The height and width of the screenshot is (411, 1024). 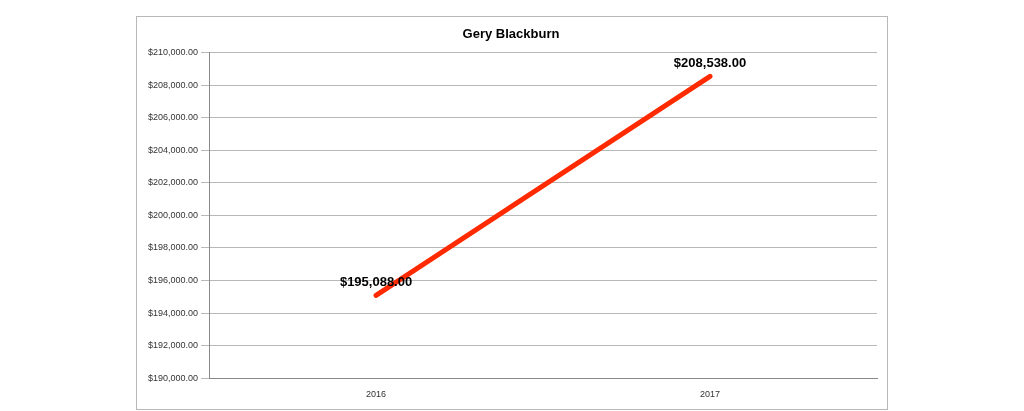 What do you see at coordinates (173, 52) in the screenshot?
I see `y-tick-label: $210,000.00` at bounding box center [173, 52].